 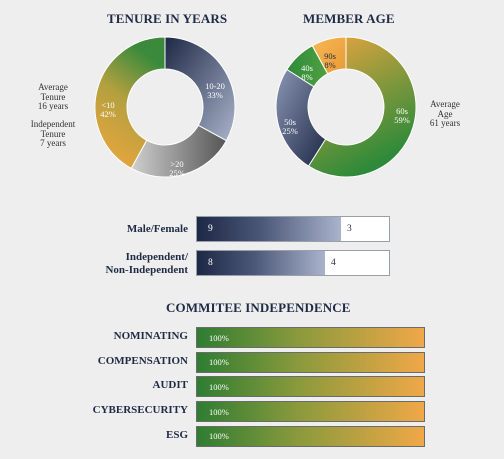 I want to click on female-segment: 3, so click(x=349, y=229).